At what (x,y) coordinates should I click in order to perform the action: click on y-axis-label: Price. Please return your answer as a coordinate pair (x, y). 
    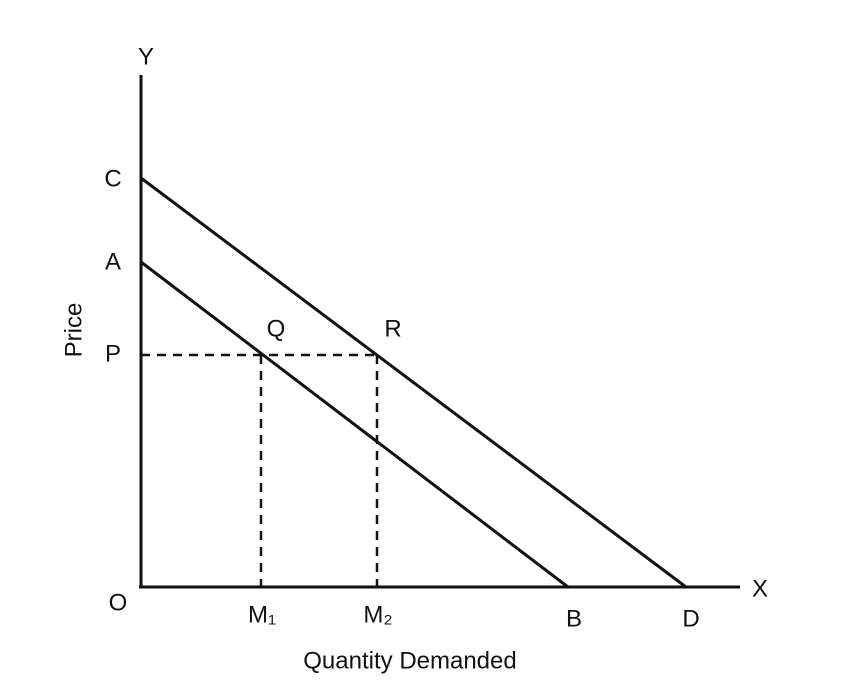
    Looking at the image, I should click on (73, 330).